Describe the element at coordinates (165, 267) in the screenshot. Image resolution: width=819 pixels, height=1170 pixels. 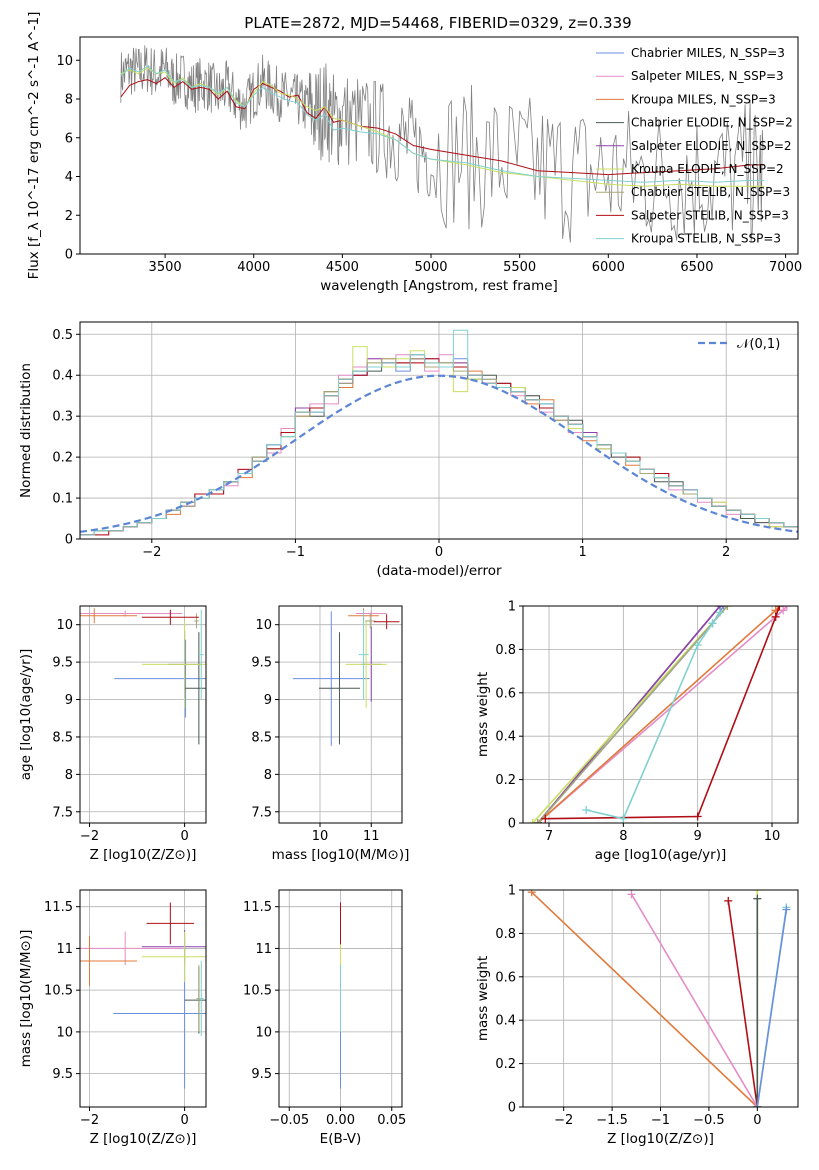
I see `x-tick-label: 3500` at that location.